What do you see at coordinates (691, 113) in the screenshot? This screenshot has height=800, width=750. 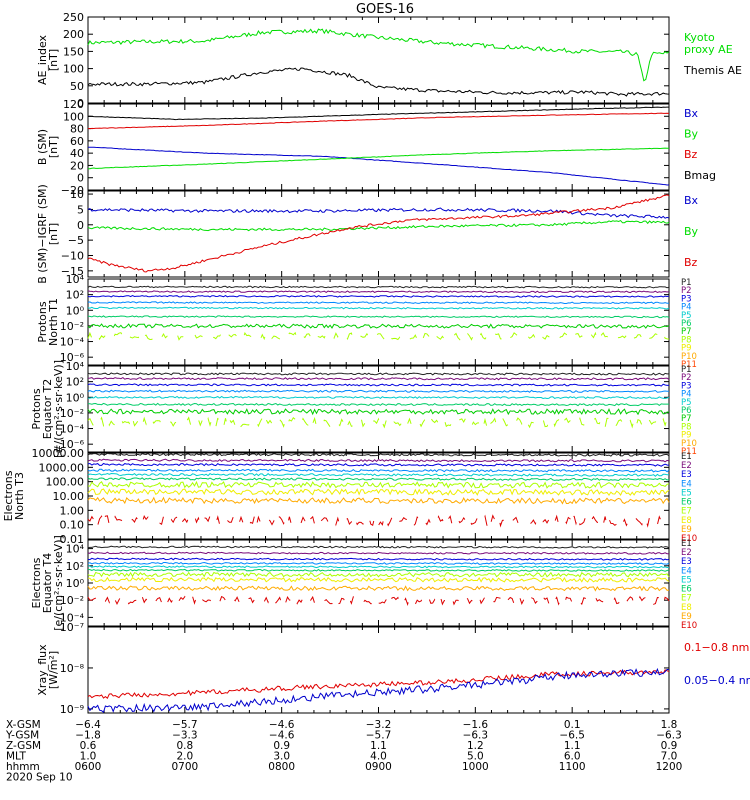 I see `legend-label: Bx` at bounding box center [691, 113].